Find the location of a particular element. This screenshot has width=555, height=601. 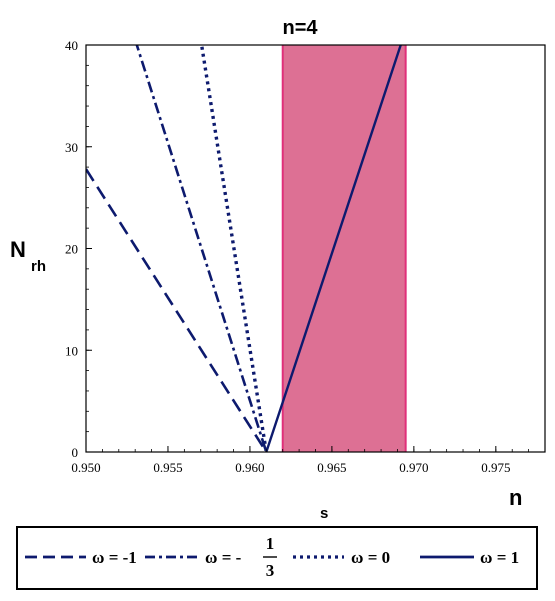

chart-title: n=4 is located at coordinates (300, 28).